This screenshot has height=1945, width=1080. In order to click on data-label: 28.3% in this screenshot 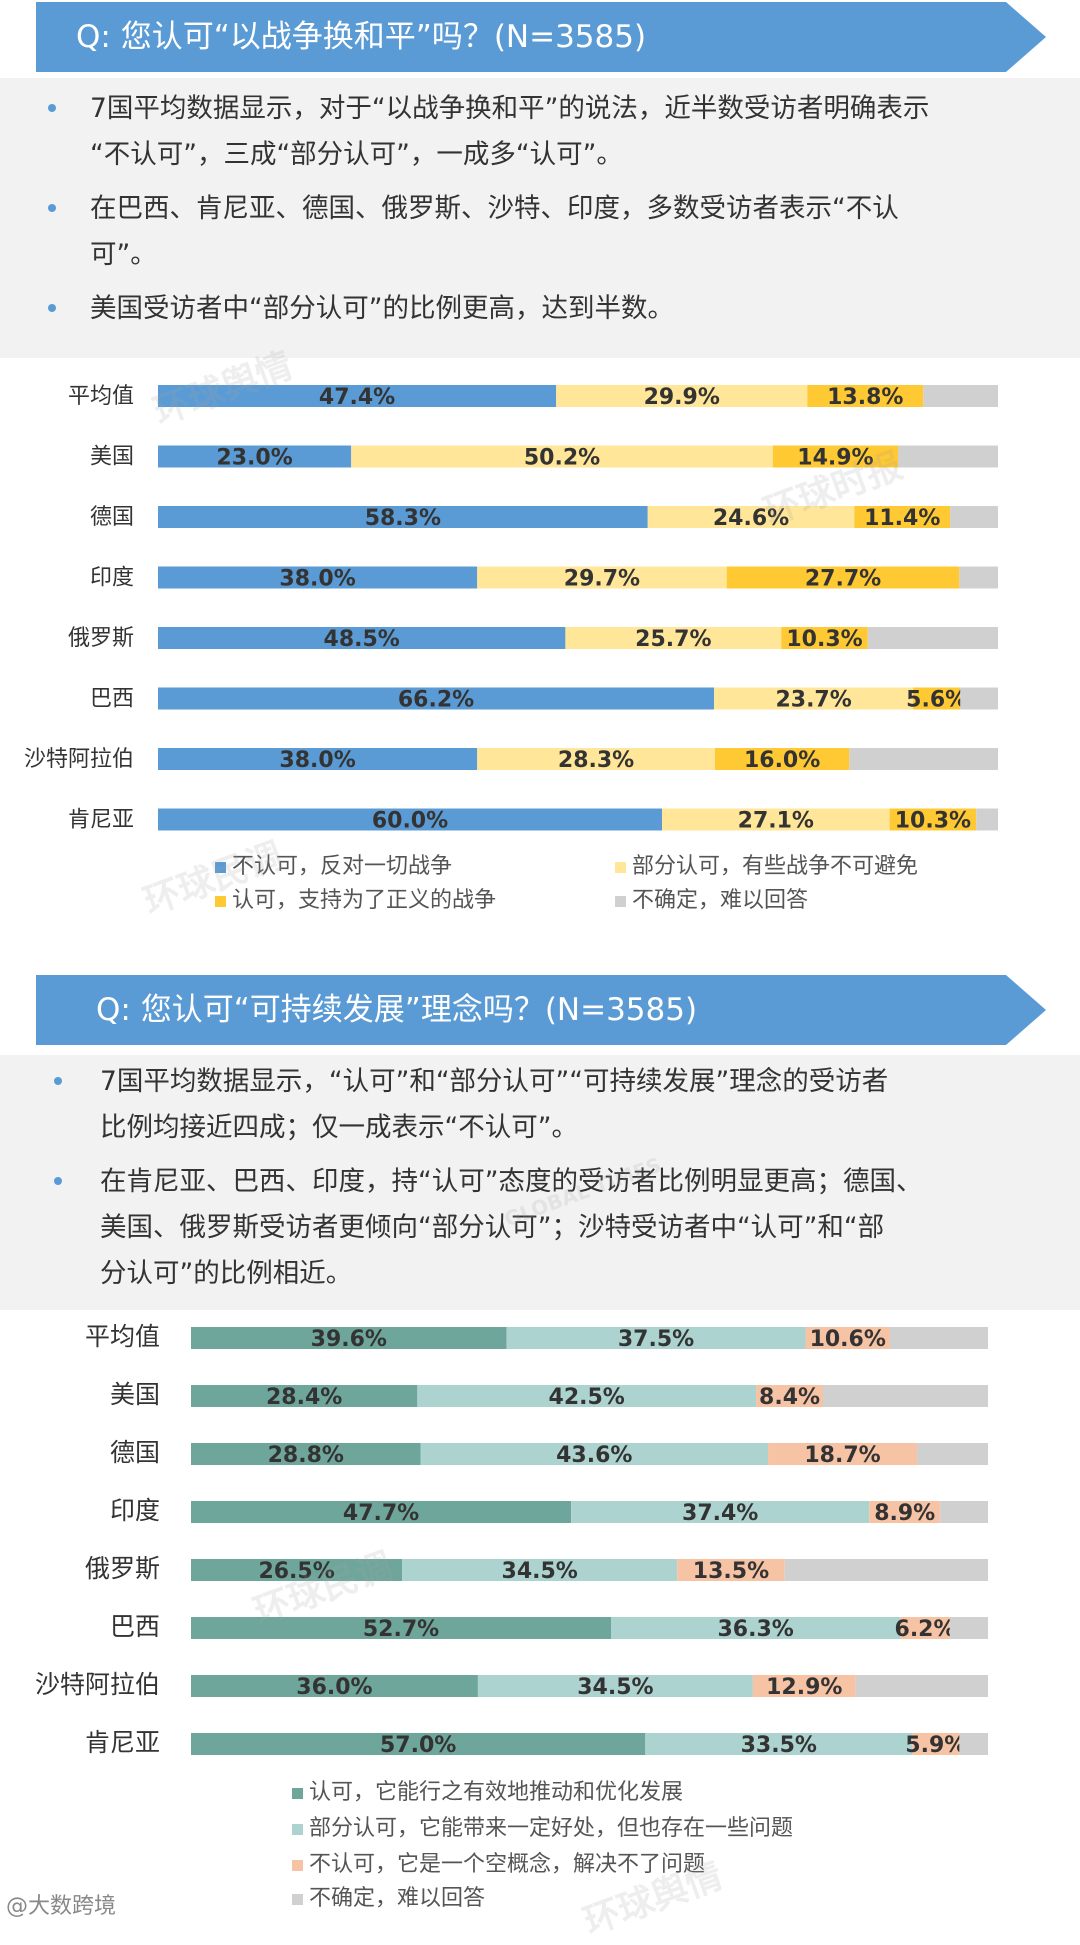, I will do `click(596, 760)`.